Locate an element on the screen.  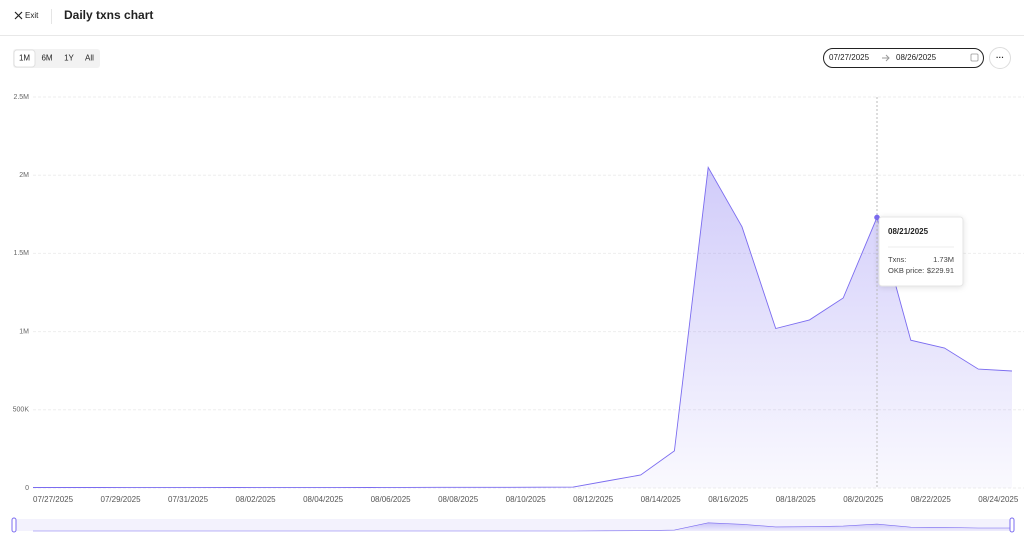
more-icon: ··· is located at coordinates (1000, 57).